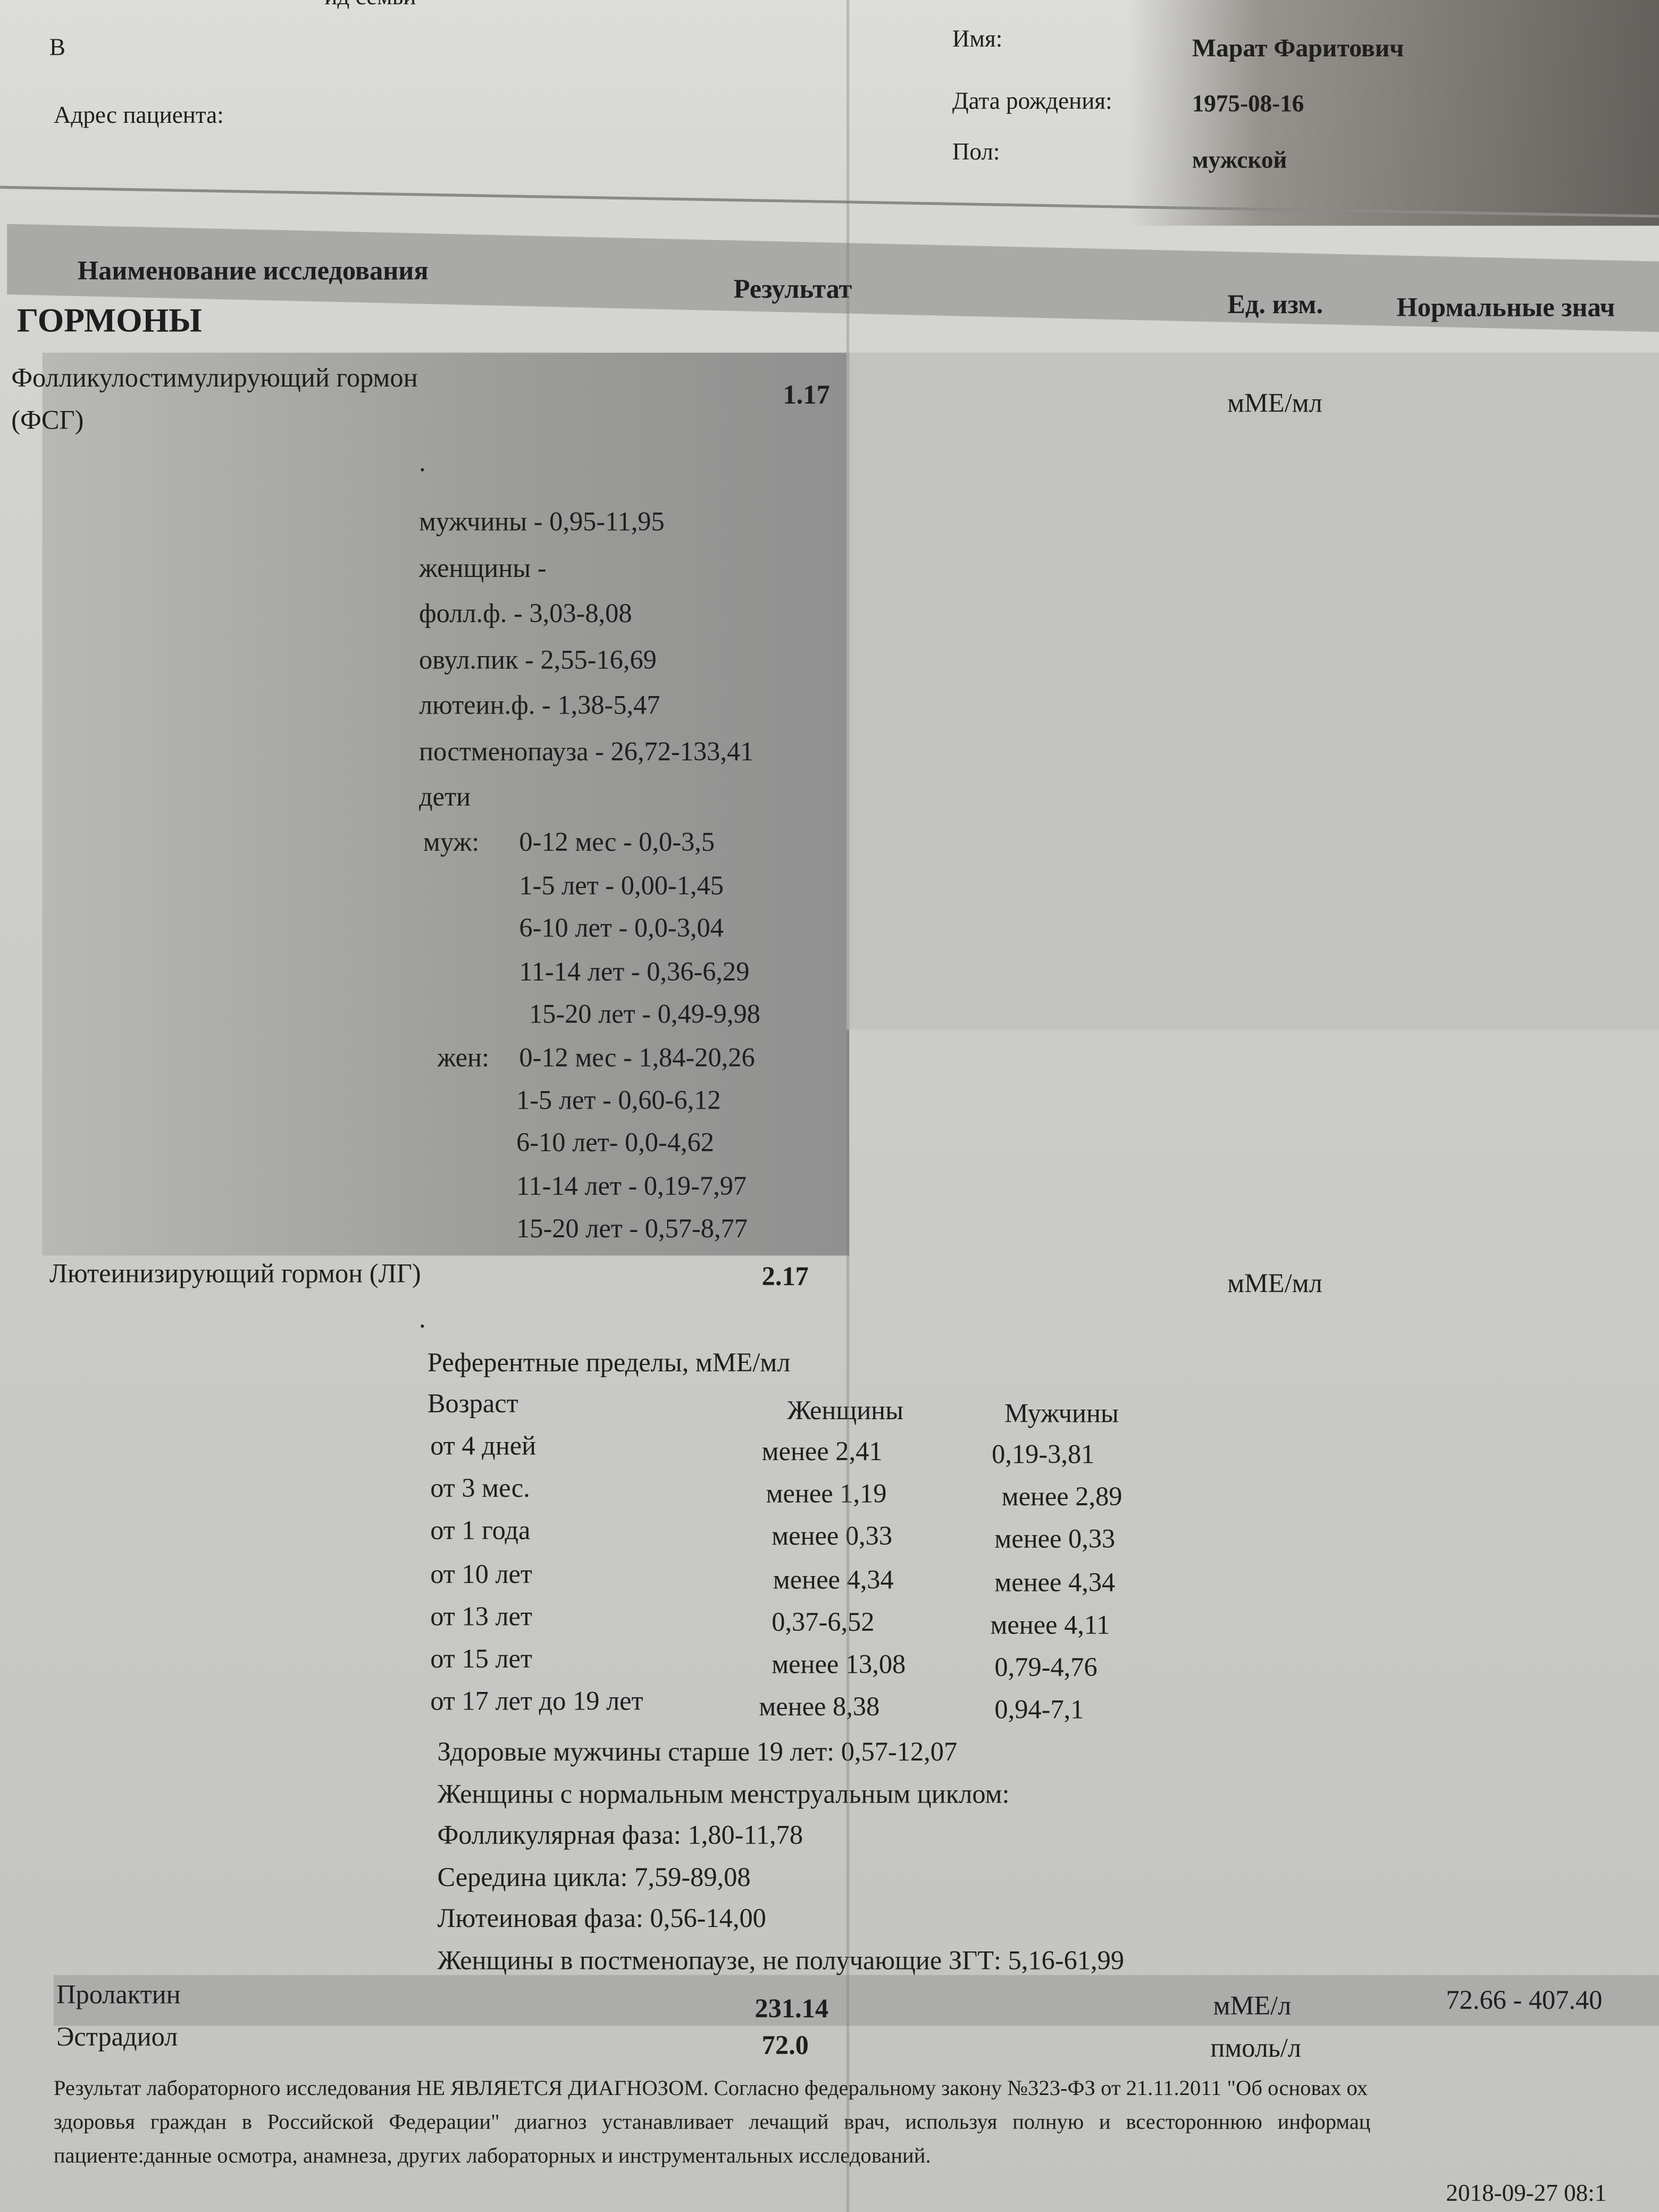  What do you see at coordinates (1050, 1626) in the screenshot?
I see `lh-row-men: менее 4,11` at bounding box center [1050, 1626].